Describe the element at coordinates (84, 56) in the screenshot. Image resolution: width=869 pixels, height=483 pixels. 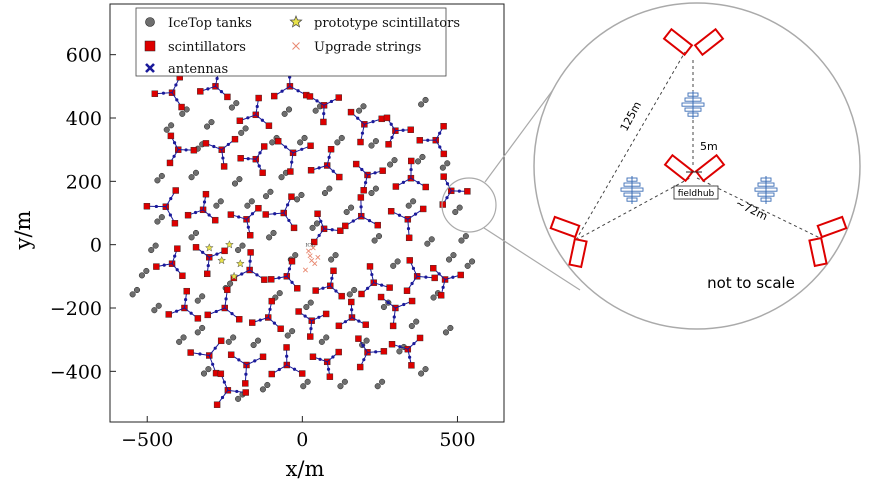
I see `y-tick-label: 600` at that location.